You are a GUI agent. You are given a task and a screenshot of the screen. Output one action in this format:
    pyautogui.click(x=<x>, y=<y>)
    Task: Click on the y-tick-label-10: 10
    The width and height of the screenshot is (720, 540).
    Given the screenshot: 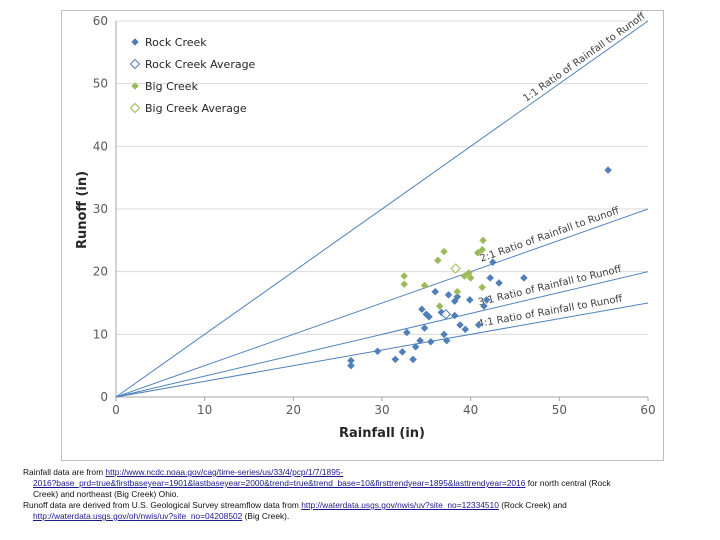 What is the action you would take?
    pyautogui.click(x=100, y=334)
    